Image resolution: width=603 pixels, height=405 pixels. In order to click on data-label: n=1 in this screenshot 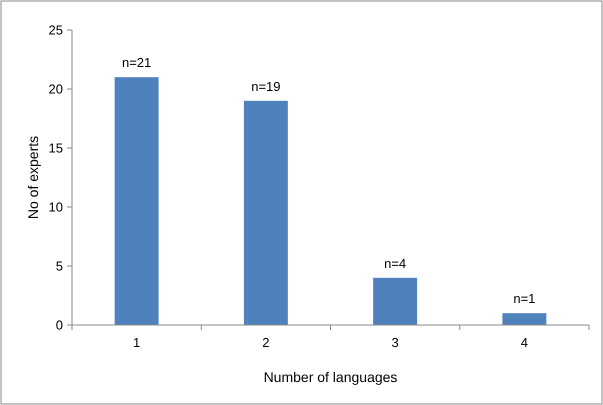, I will do `click(524, 298)`.